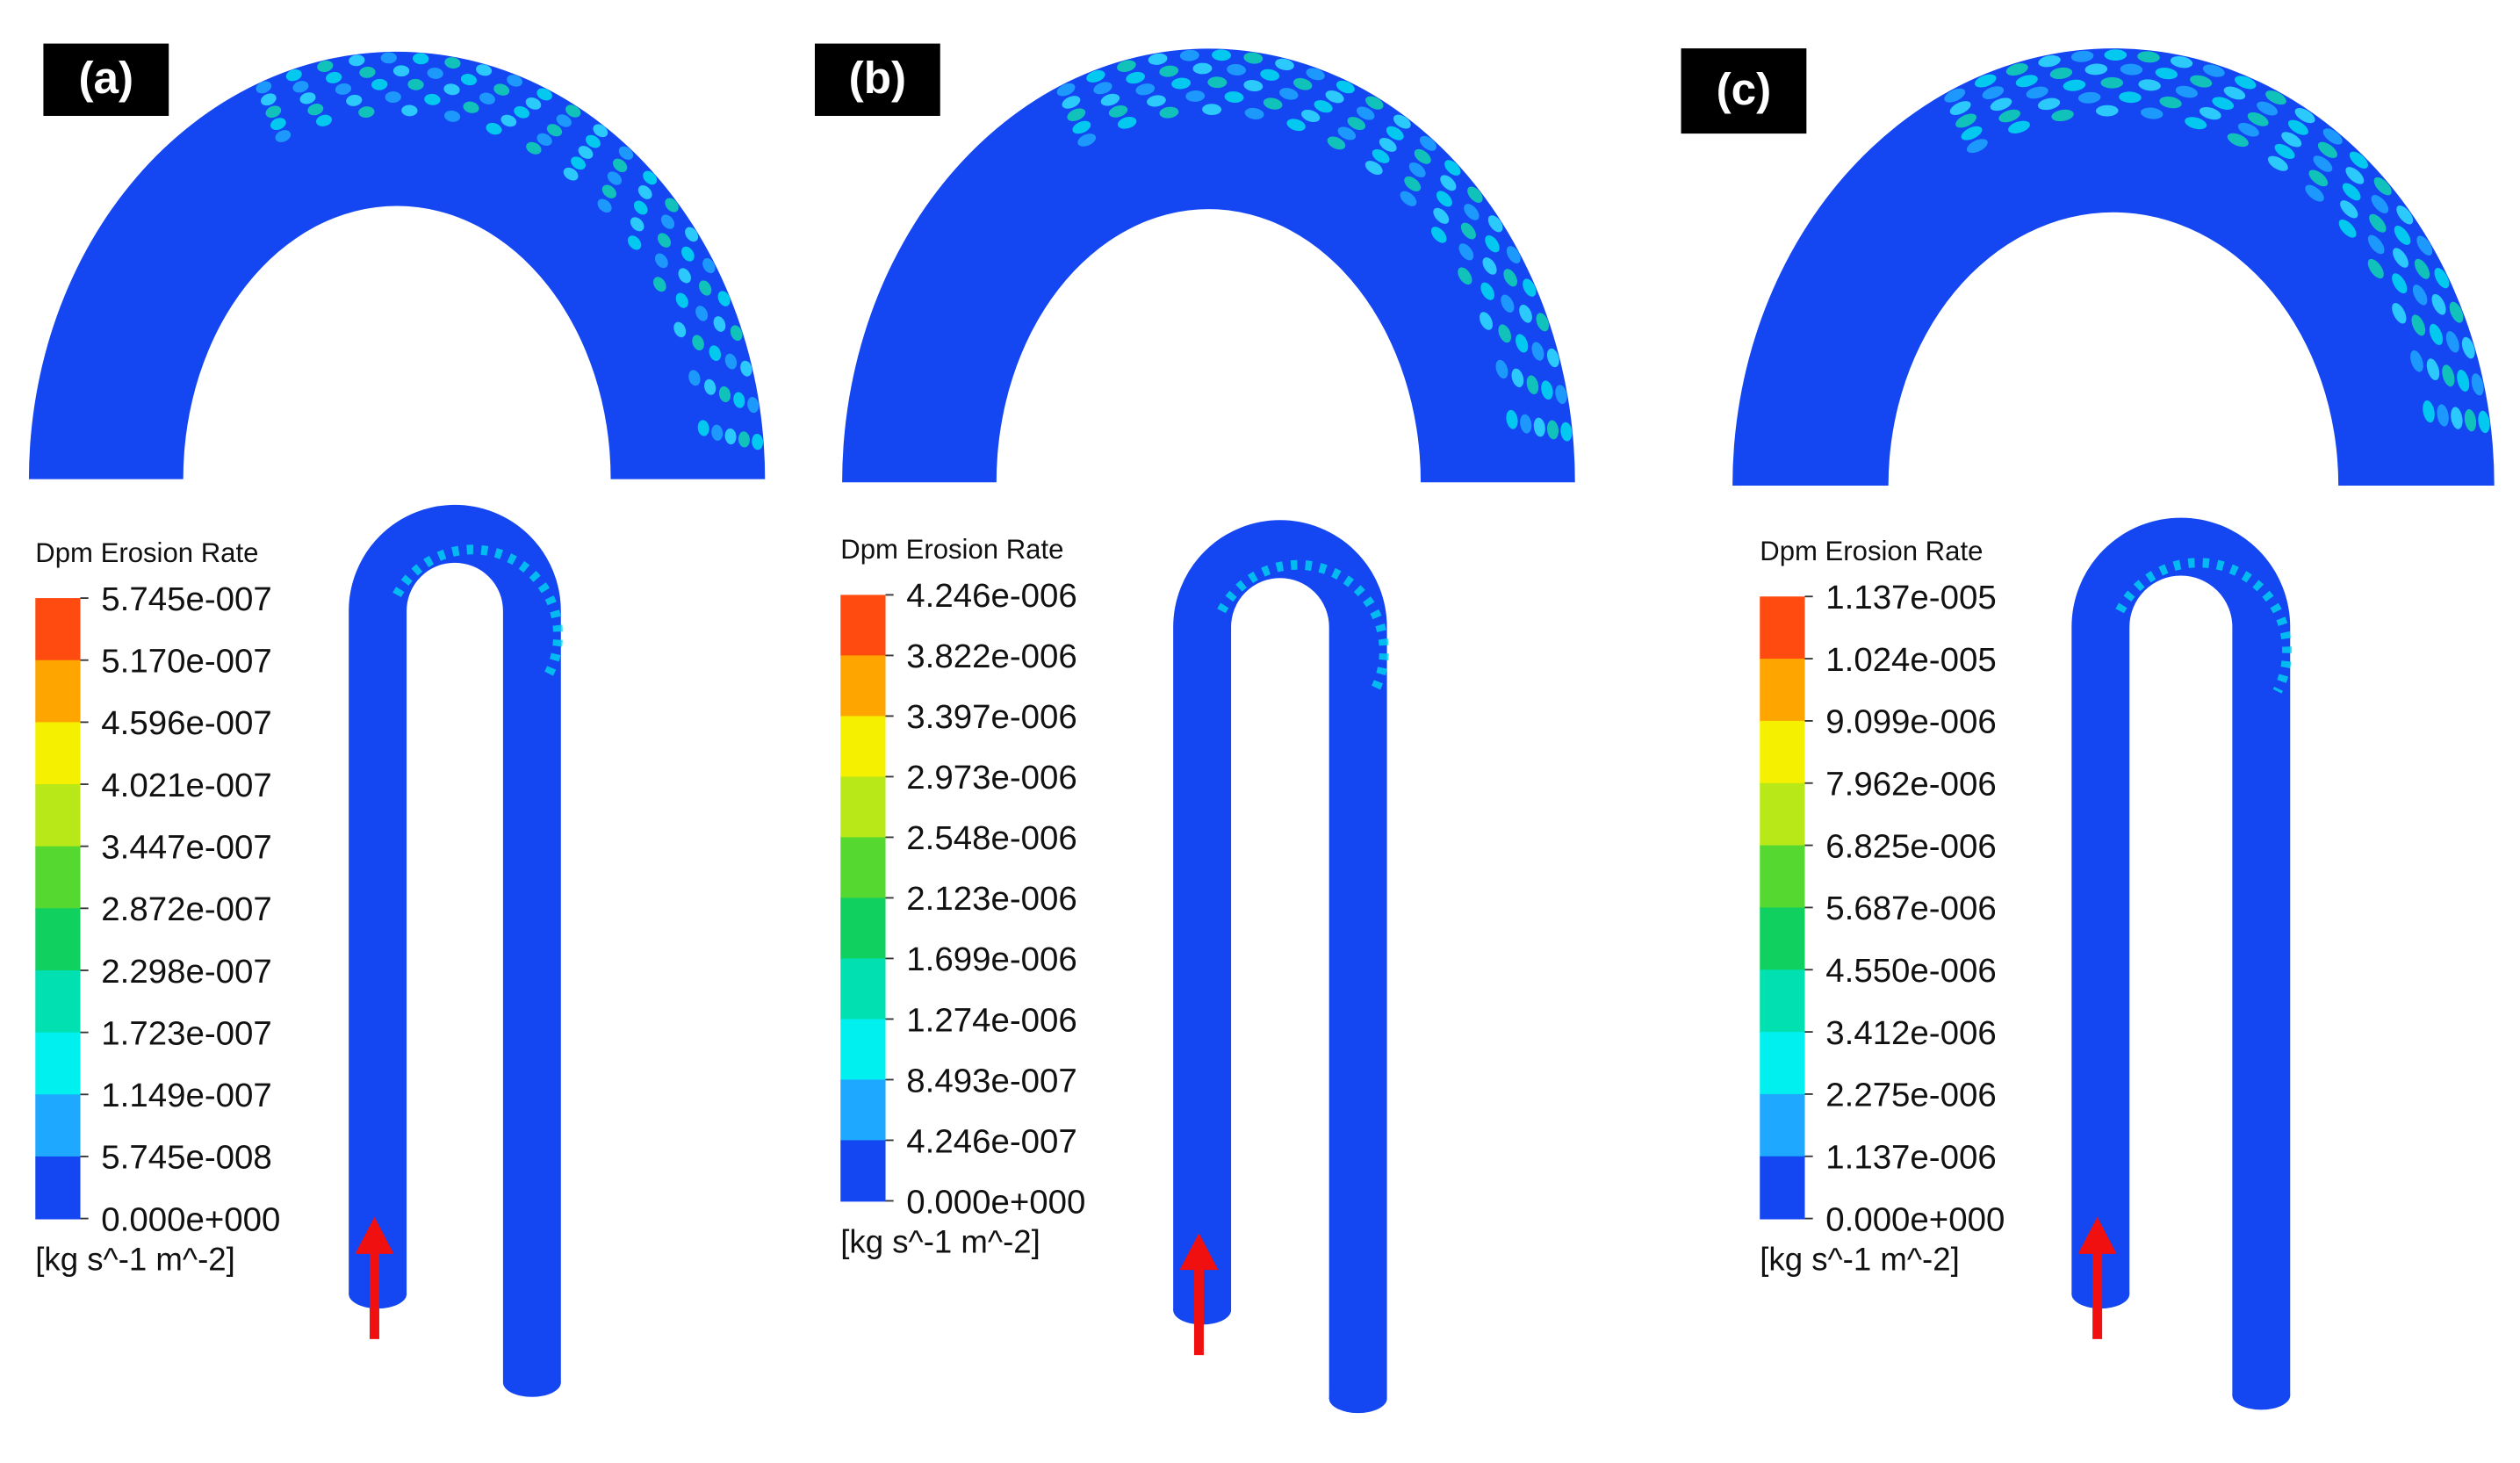  I want to click on pipe-end, so click(1357, 1399).